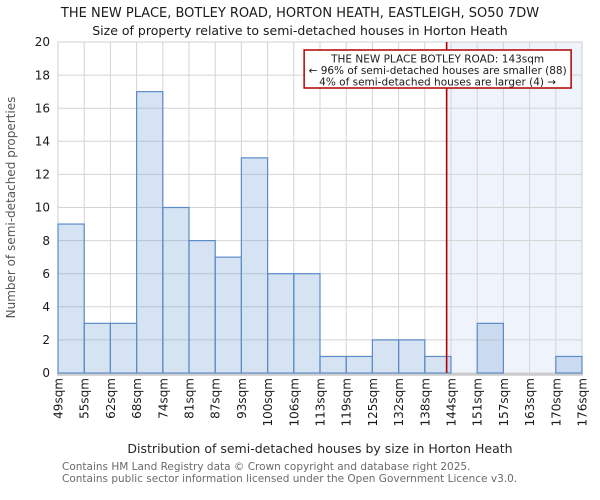 The width and height of the screenshot is (600, 500). What do you see at coordinates (46, 241) in the screenshot?
I see `y-tick-label: 8` at bounding box center [46, 241].